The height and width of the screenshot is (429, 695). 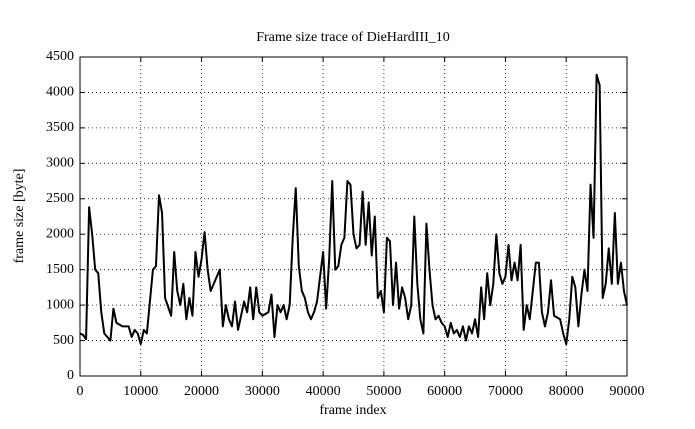 What do you see at coordinates (262, 391) in the screenshot?
I see `x-tick-label: 30000` at bounding box center [262, 391].